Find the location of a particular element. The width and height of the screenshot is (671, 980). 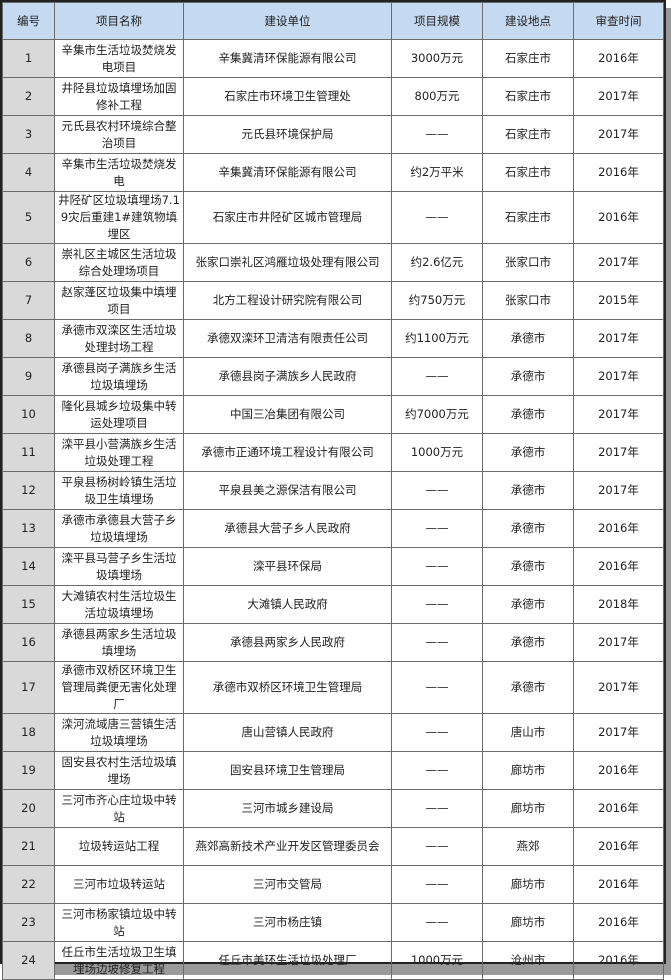

cell-scale: 1000万元 is located at coordinates (437, 452).